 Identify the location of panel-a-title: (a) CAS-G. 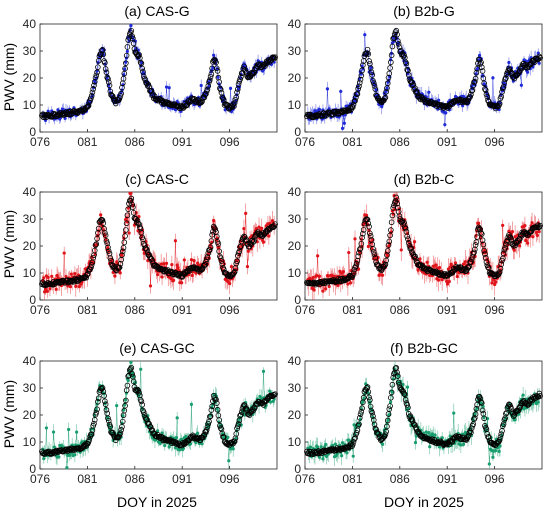
(156, 11).